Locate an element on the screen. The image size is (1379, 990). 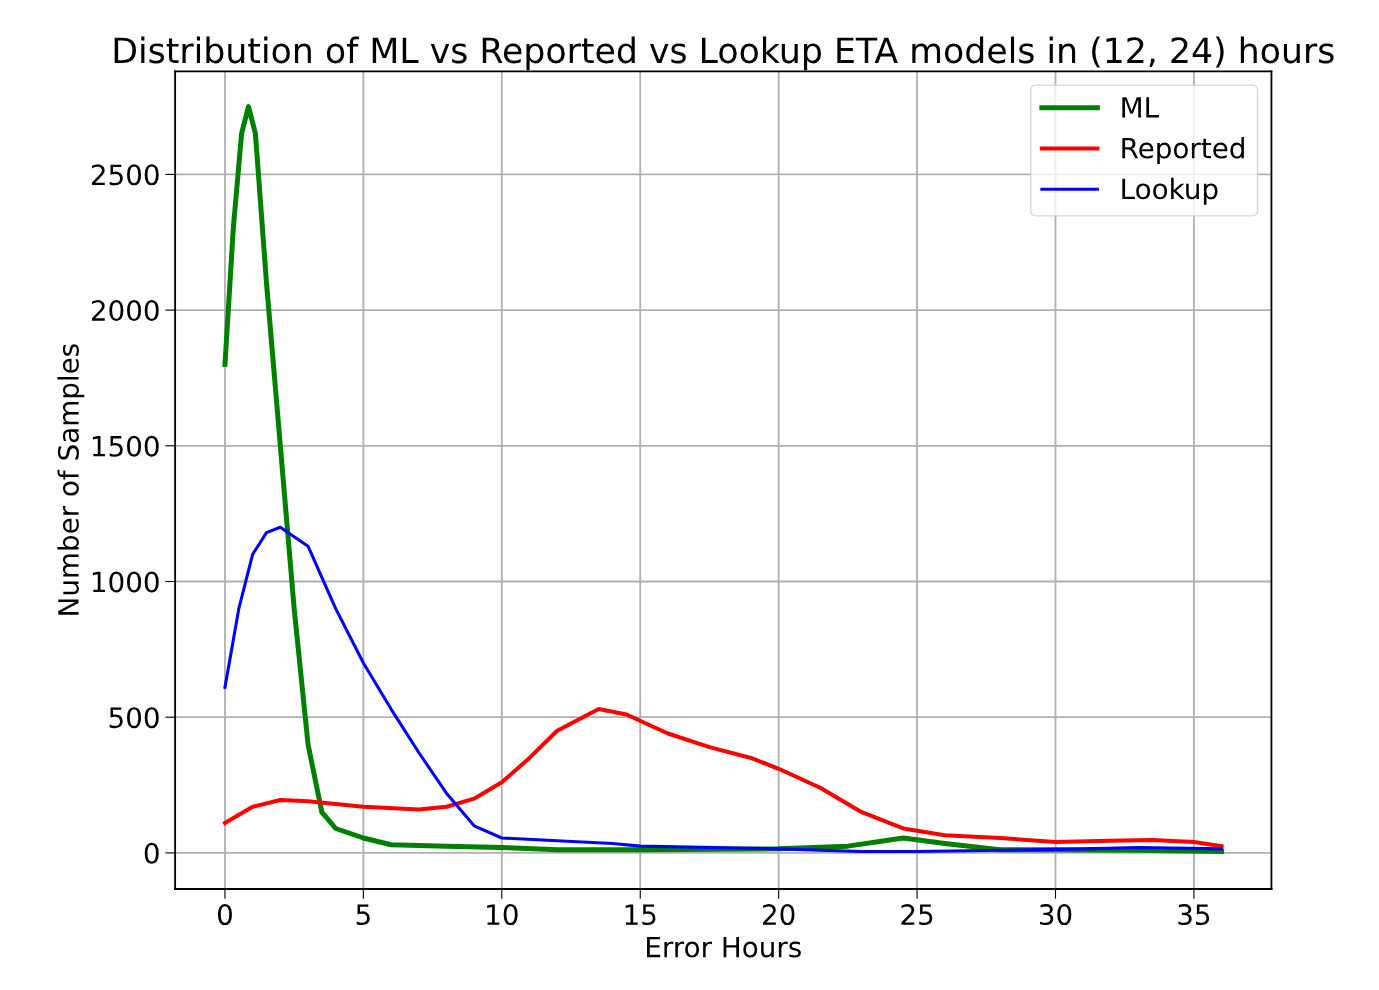
legend-label: Lookup is located at coordinates (1170, 191).